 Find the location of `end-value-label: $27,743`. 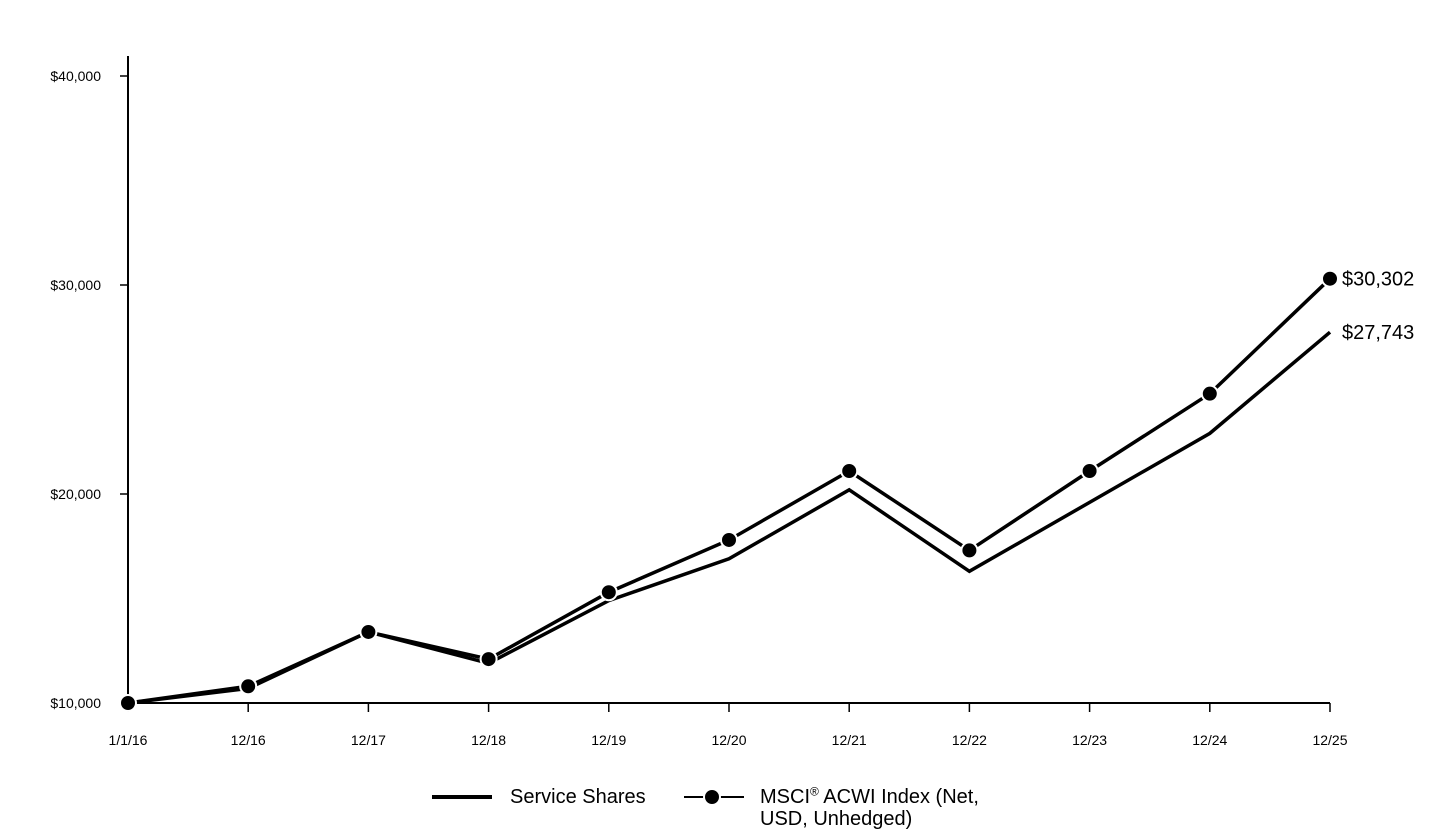

end-value-label: $27,743 is located at coordinates (1378, 333).